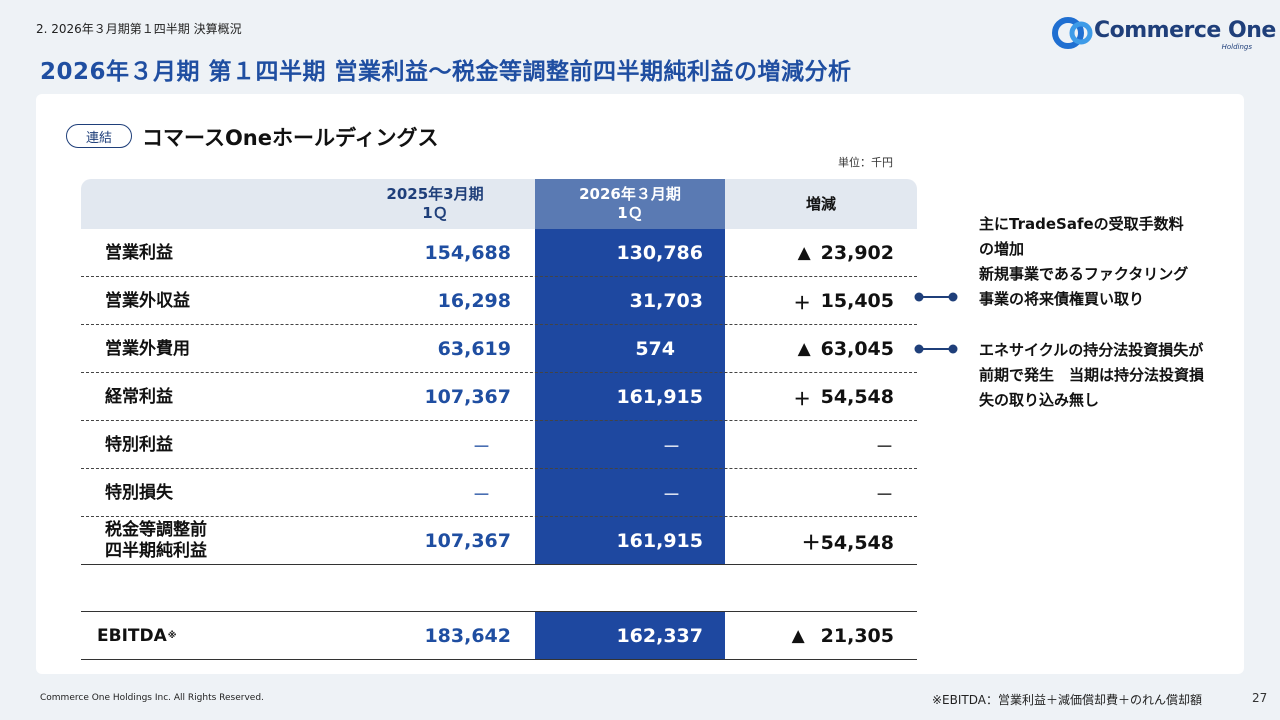  Describe the element at coordinates (1084, 274) in the screenshot. I see `note-line: 新規事業であるファクタリング` at that location.